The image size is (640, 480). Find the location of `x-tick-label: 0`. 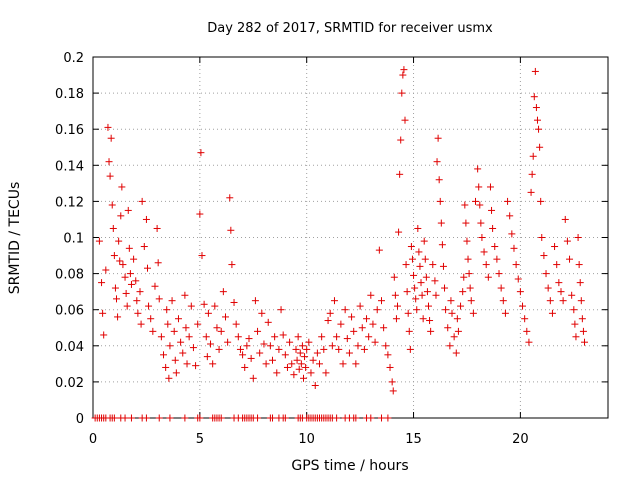

x-tick-label: 0 is located at coordinates (93, 439).